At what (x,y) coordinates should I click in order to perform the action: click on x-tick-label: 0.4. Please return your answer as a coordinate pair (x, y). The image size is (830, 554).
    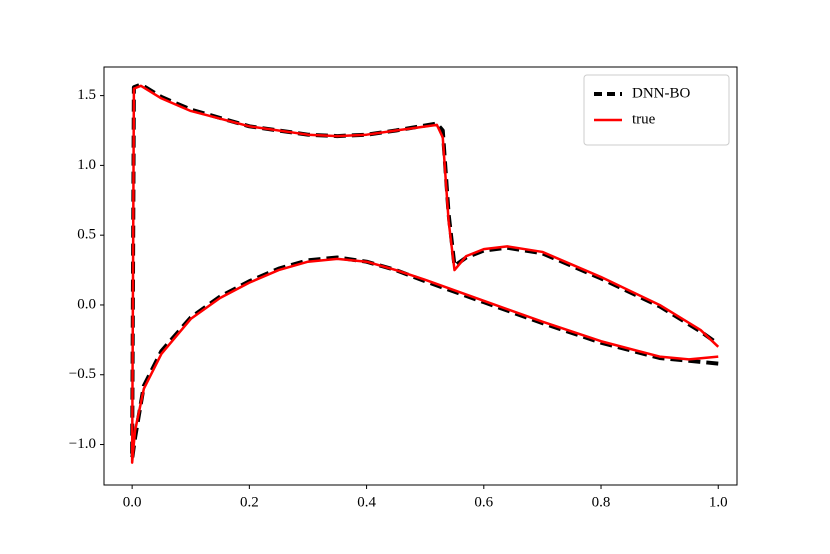
    Looking at the image, I should click on (366, 502).